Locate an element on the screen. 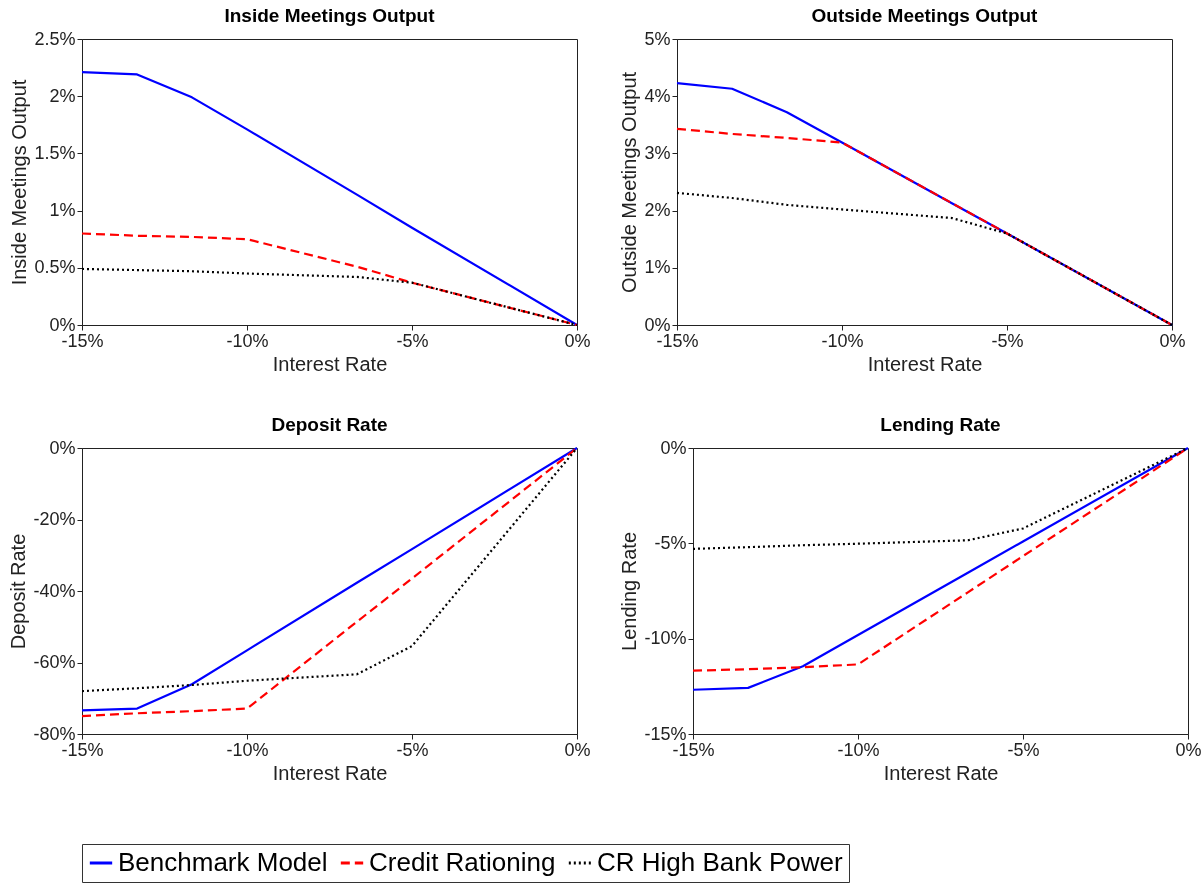  y-tick-label: 2.5% is located at coordinates (55, 38).